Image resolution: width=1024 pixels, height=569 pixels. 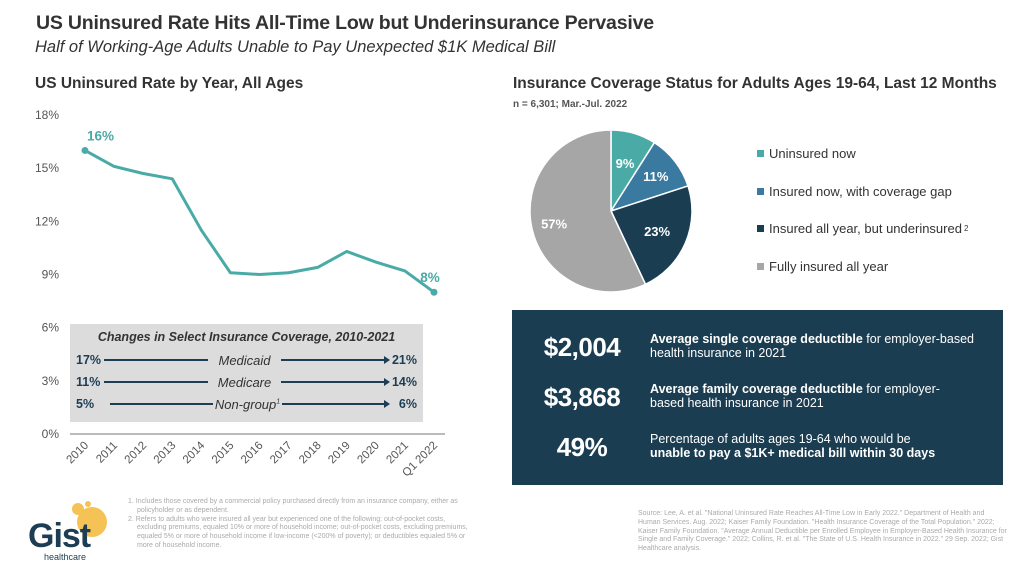 I want to click on y-tick-label: 18%, so click(x=47, y=115).